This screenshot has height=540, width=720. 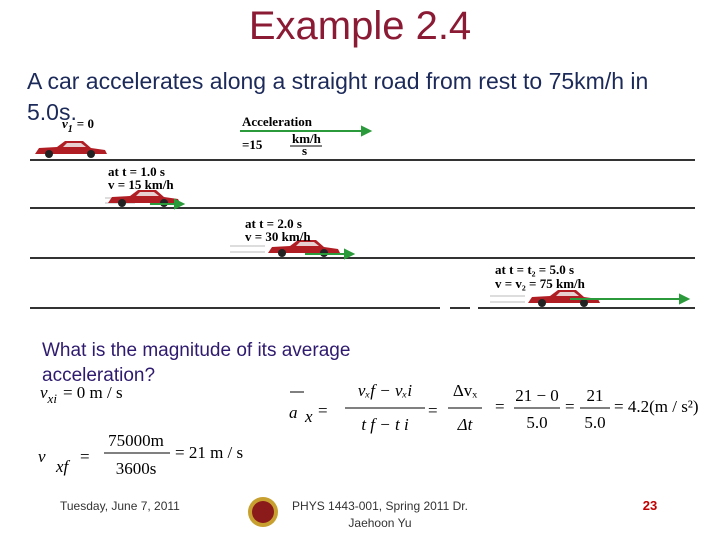 What do you see at coordinates (465, 424) in the screenshot?
I see `denominator: Δt` at bounding box center [465, 424].